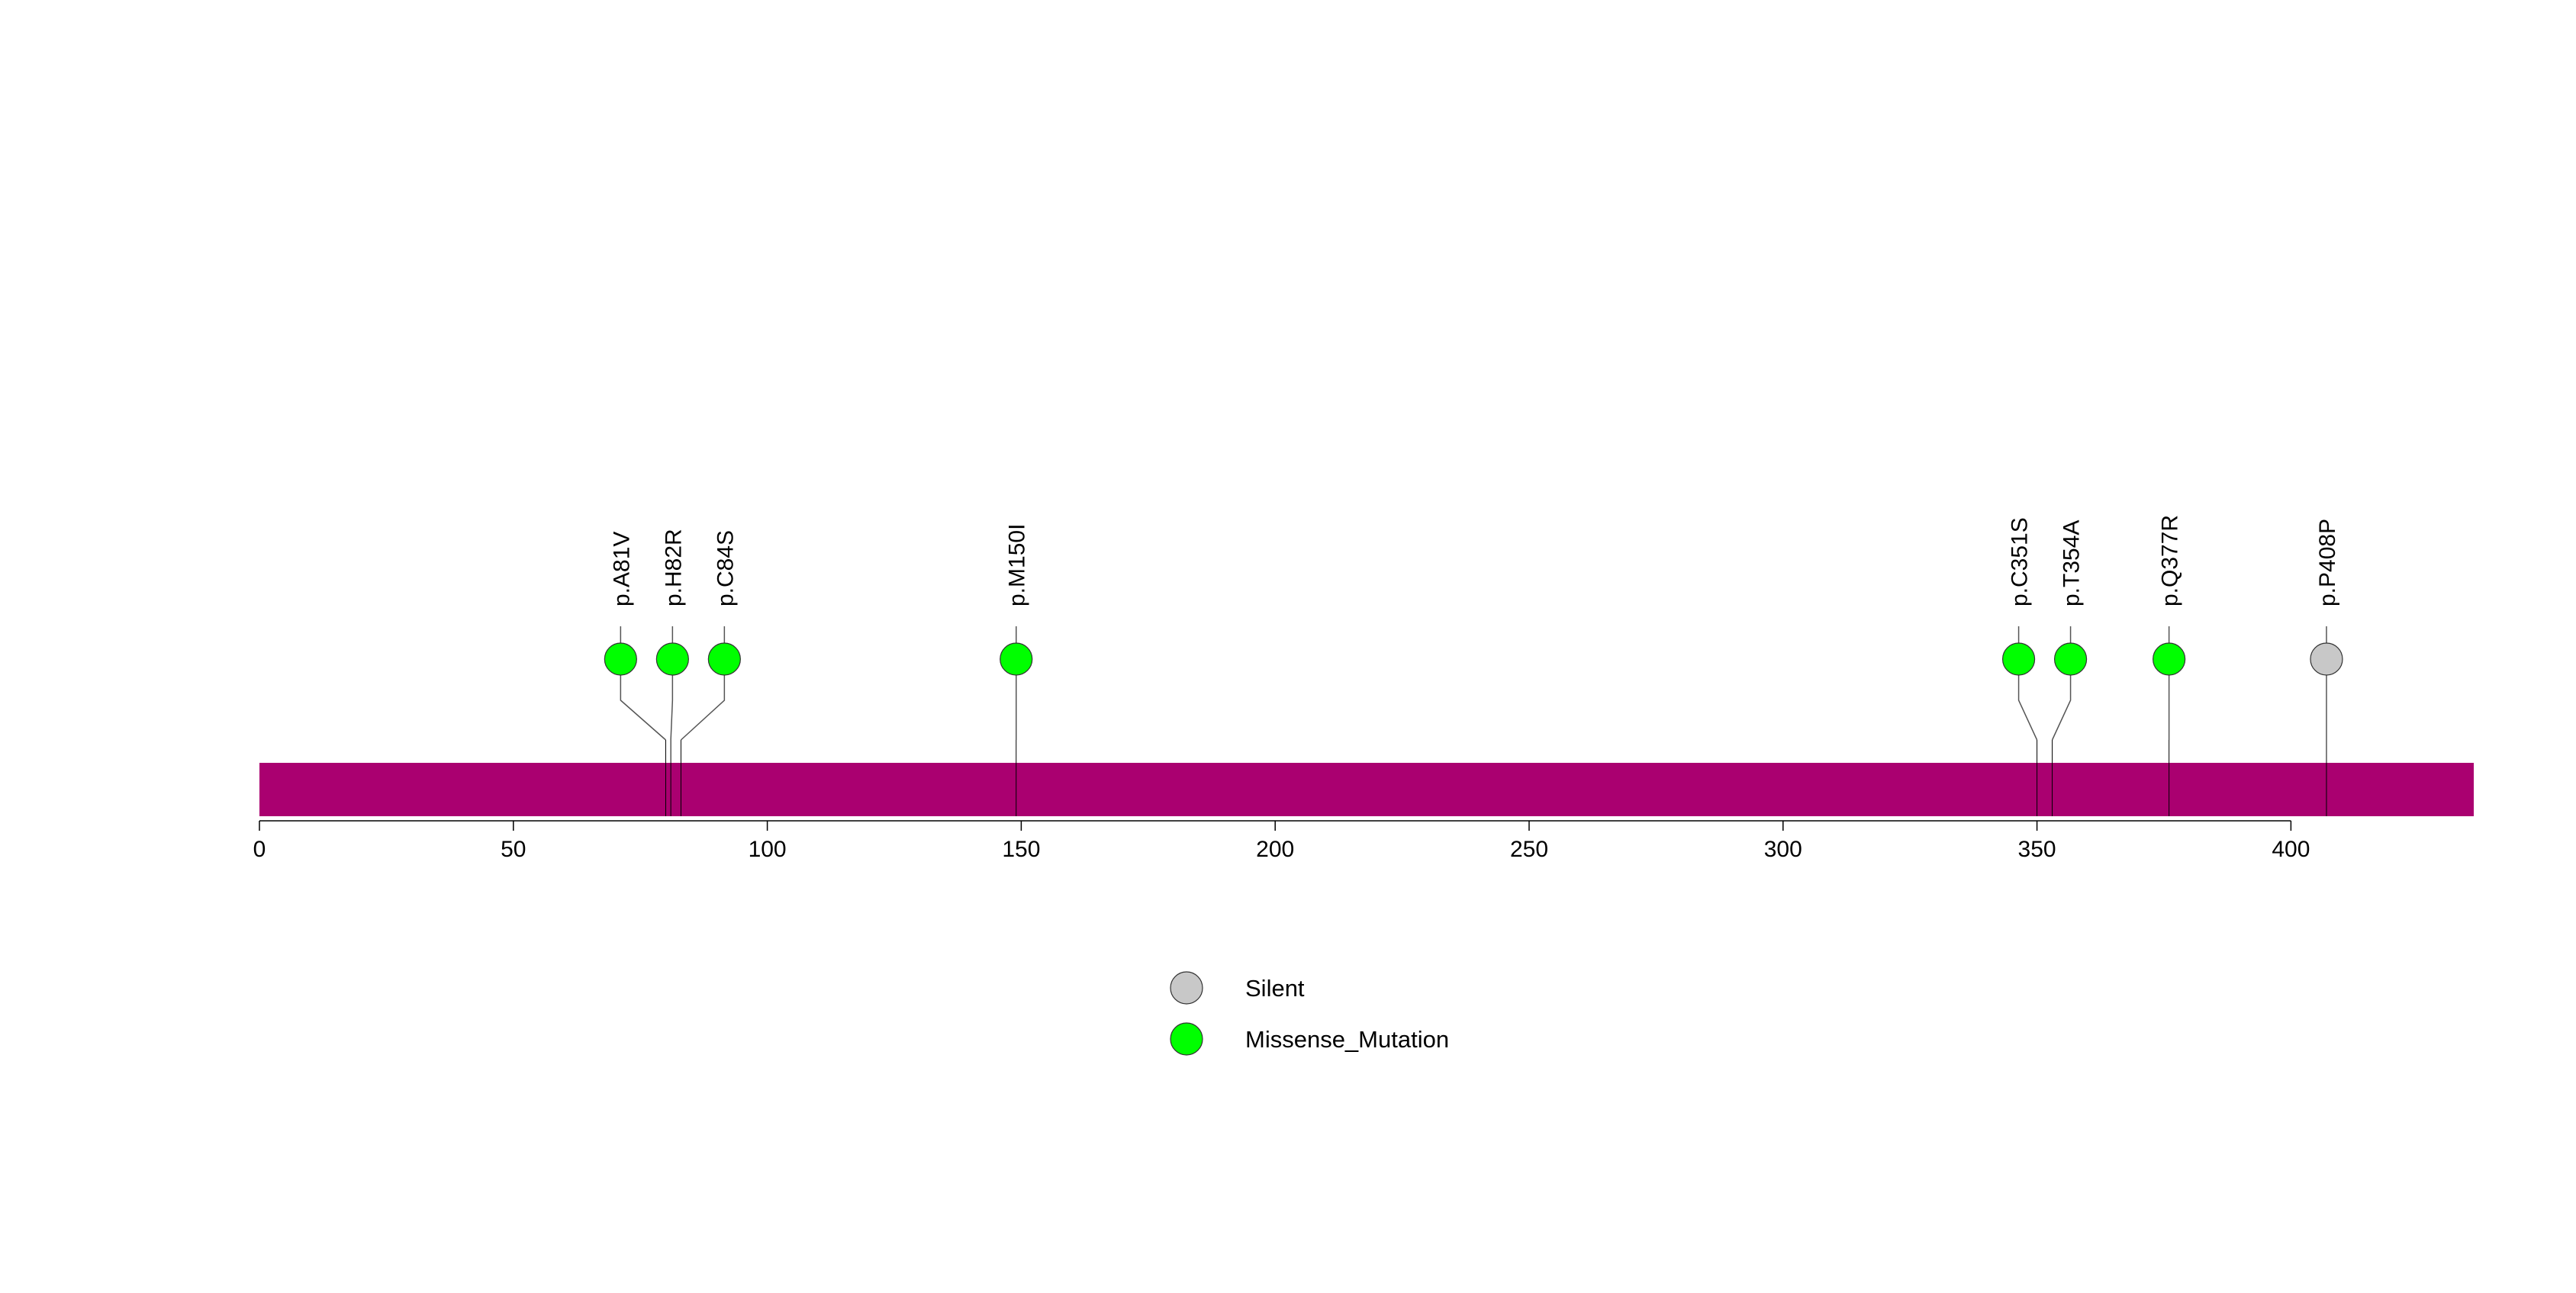  I want to click on protein-bar, so click(1366, 789).